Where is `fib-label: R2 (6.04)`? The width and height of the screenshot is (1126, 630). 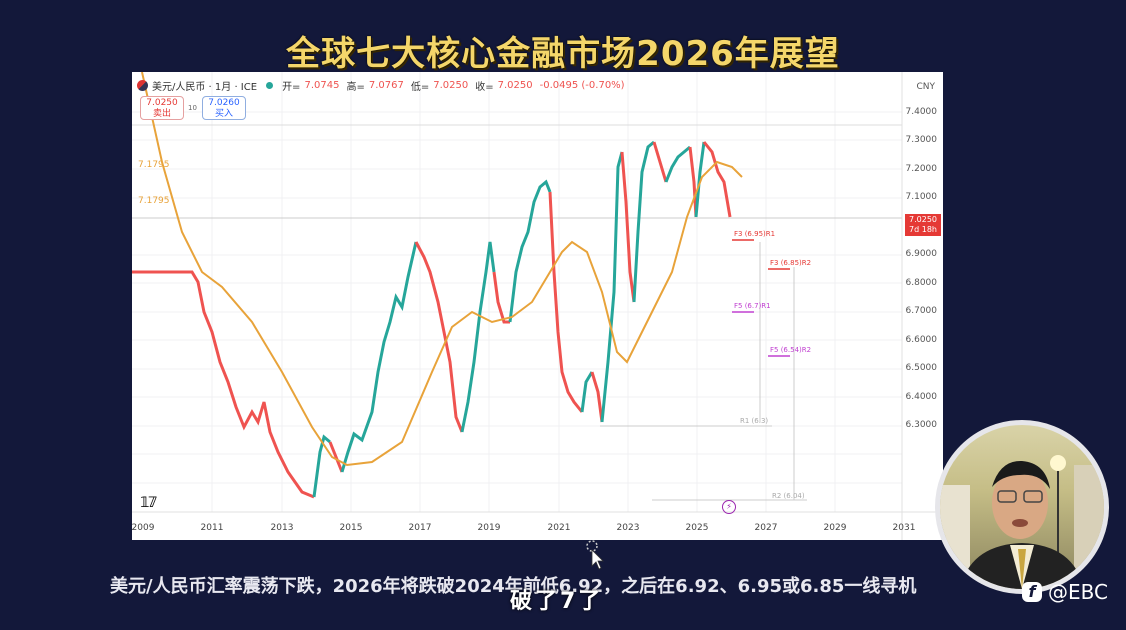 fib-label: R2 (6.04) is located at coordinates (788, 496).